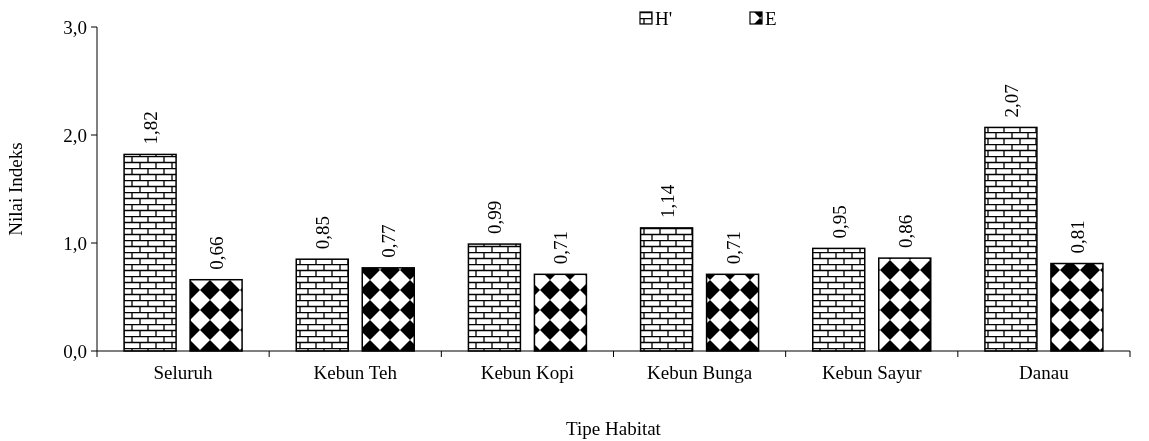 This screenshot has height=441, width=1149. Describe the element at coordinates (323, 232) in the screenshot. I see `data-label: 0,85` at that location.